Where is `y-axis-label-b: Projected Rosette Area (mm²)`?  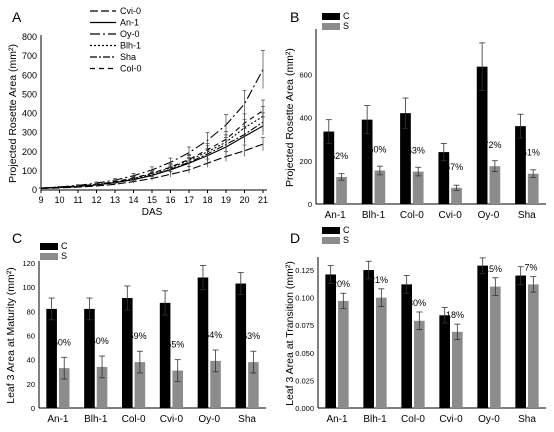 y-axis-label-b: Projected Rosette Area (mm²) is located at coordinates (290, 117).